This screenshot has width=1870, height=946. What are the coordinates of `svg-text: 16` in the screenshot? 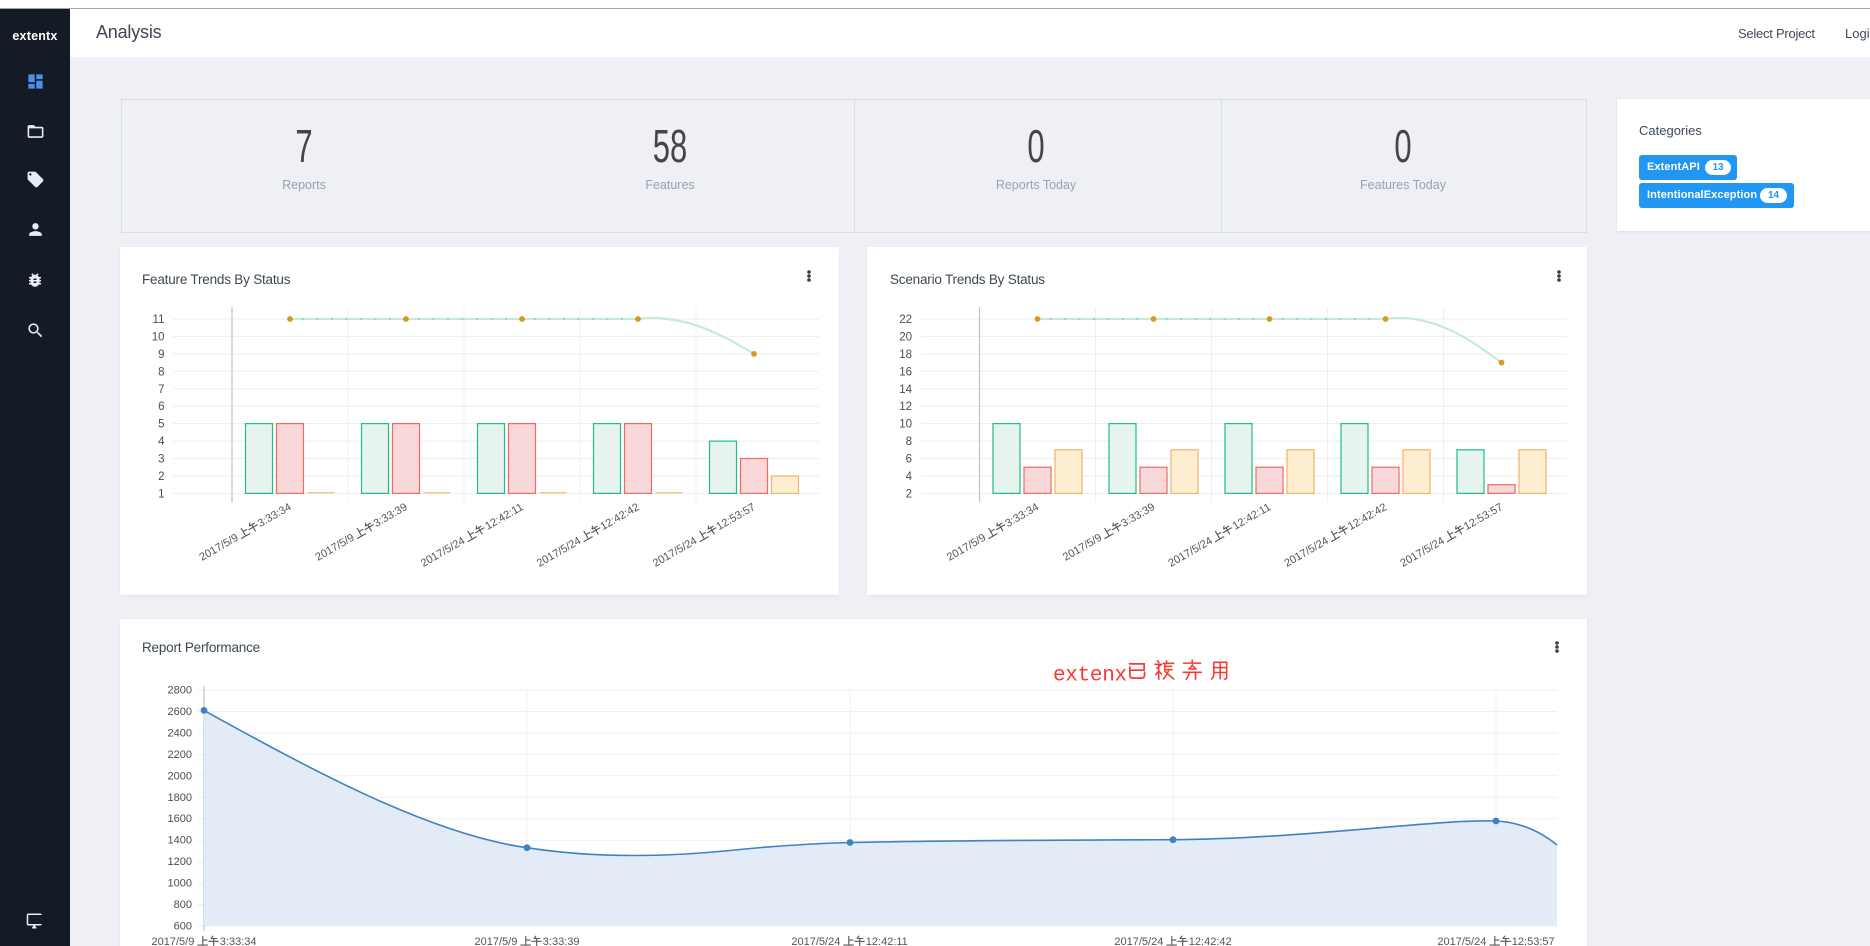 It's located at (905, 372).